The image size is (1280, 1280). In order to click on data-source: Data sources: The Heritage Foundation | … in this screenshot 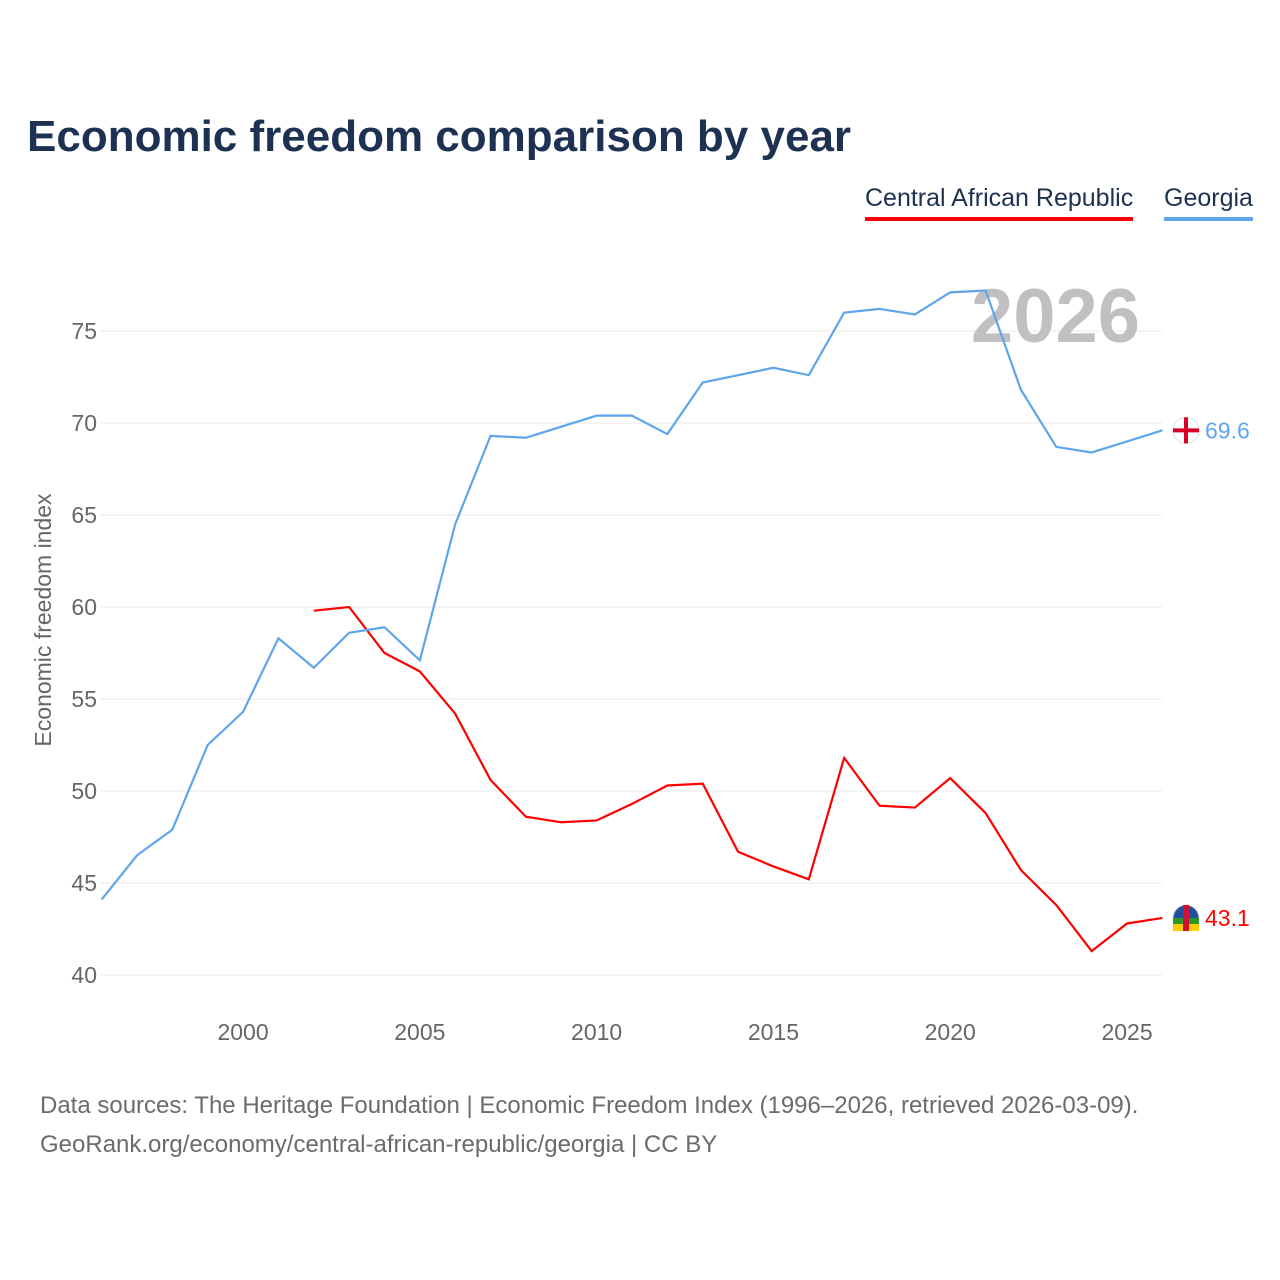, I will do `click(589, 1125)`.